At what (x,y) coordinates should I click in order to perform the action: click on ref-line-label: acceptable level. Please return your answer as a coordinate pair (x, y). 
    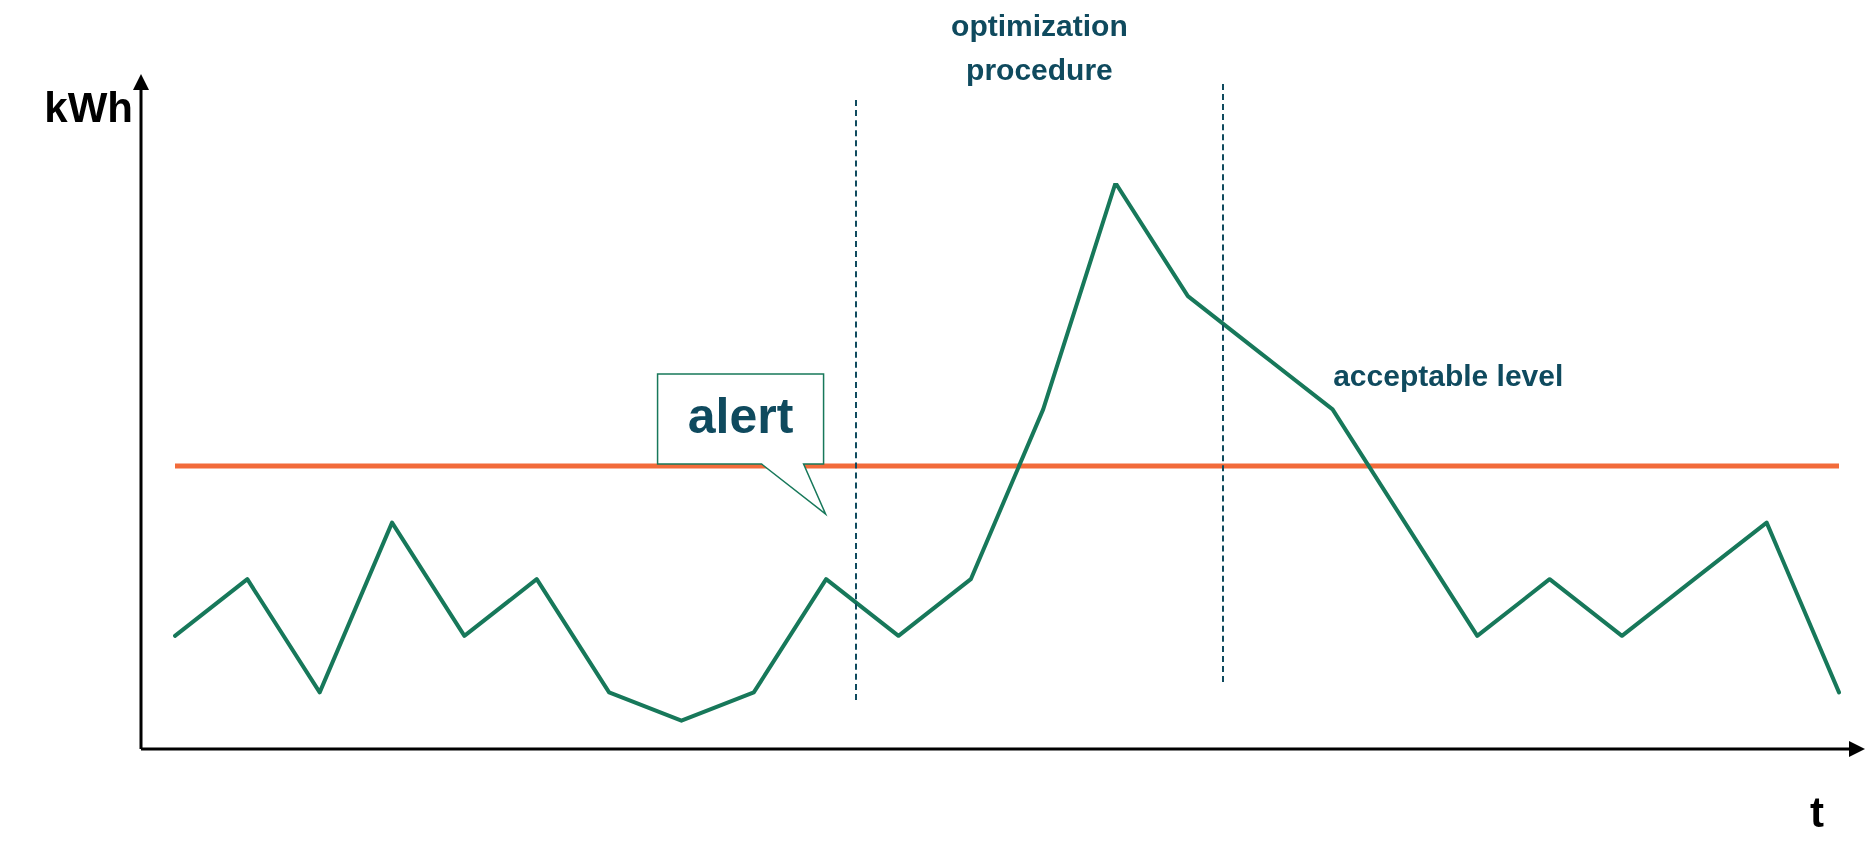
    Looking at the image, I should click on (1448, 375).